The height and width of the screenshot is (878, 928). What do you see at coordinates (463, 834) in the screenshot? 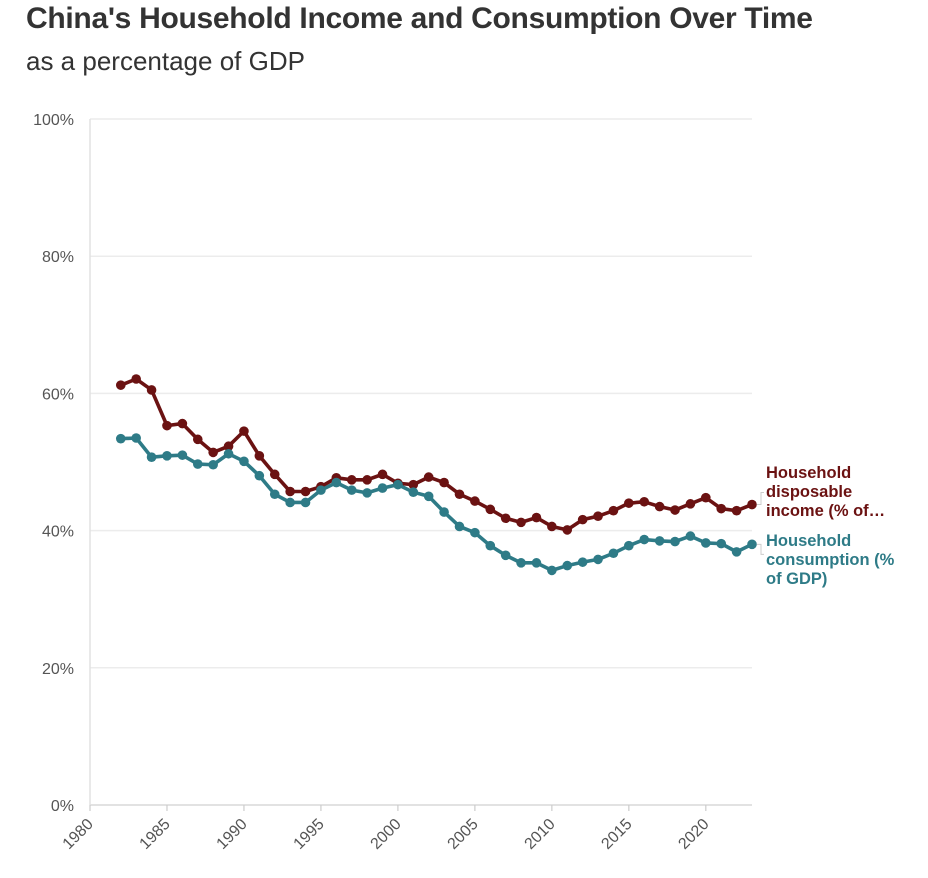
I see `x-tick-label: 2005` at bounding box center [463, 834].